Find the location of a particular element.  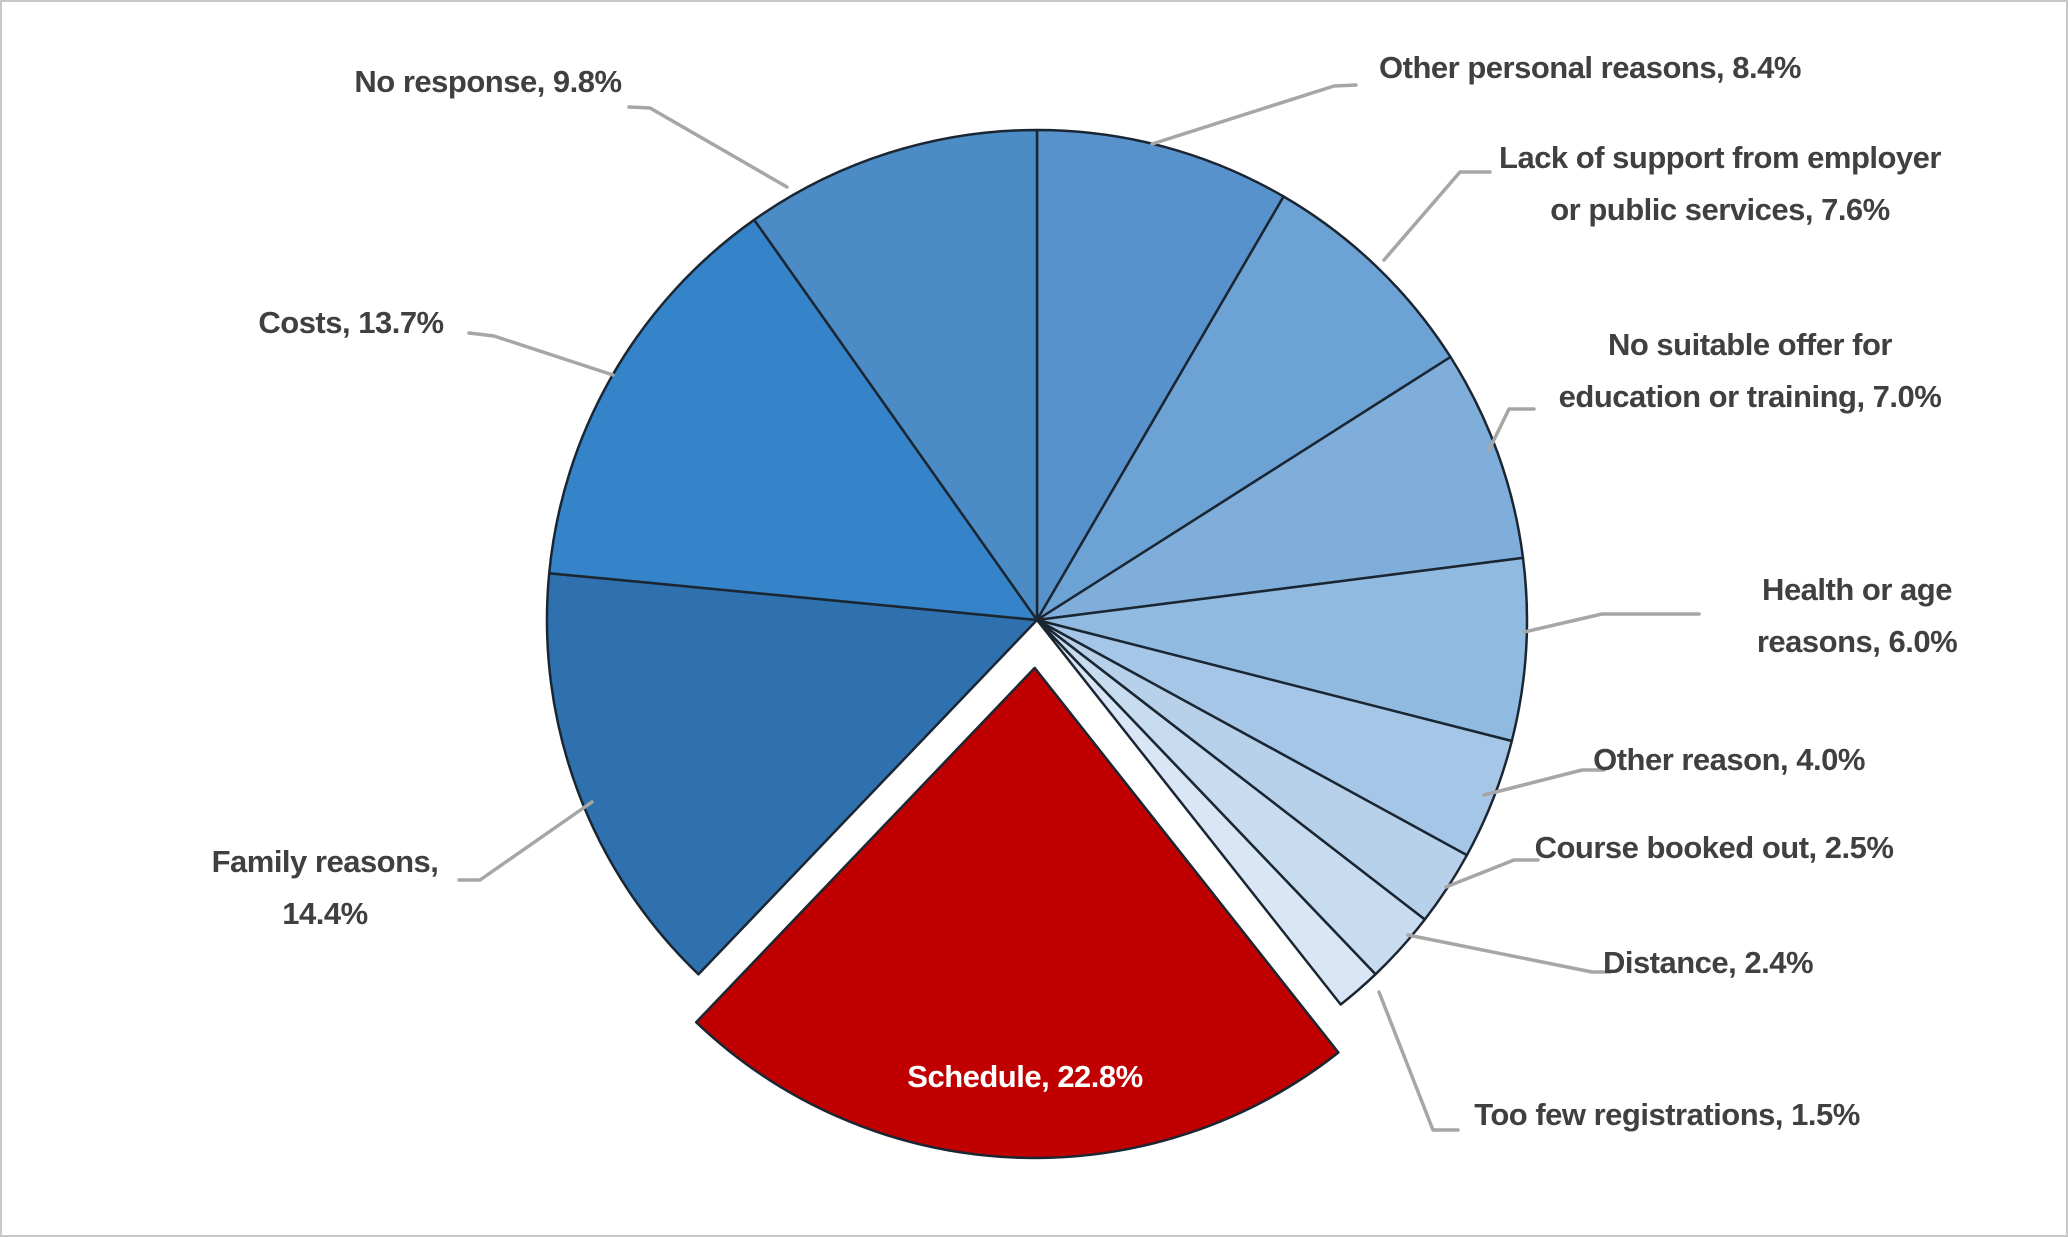

pie-slice-no-suitable-offer is located at coordinates (1280, 488).